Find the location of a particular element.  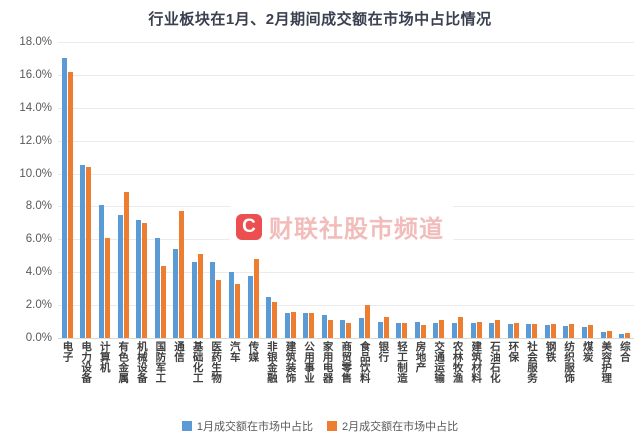

x-category-text: 综合 is located at coordinates (624, 351).